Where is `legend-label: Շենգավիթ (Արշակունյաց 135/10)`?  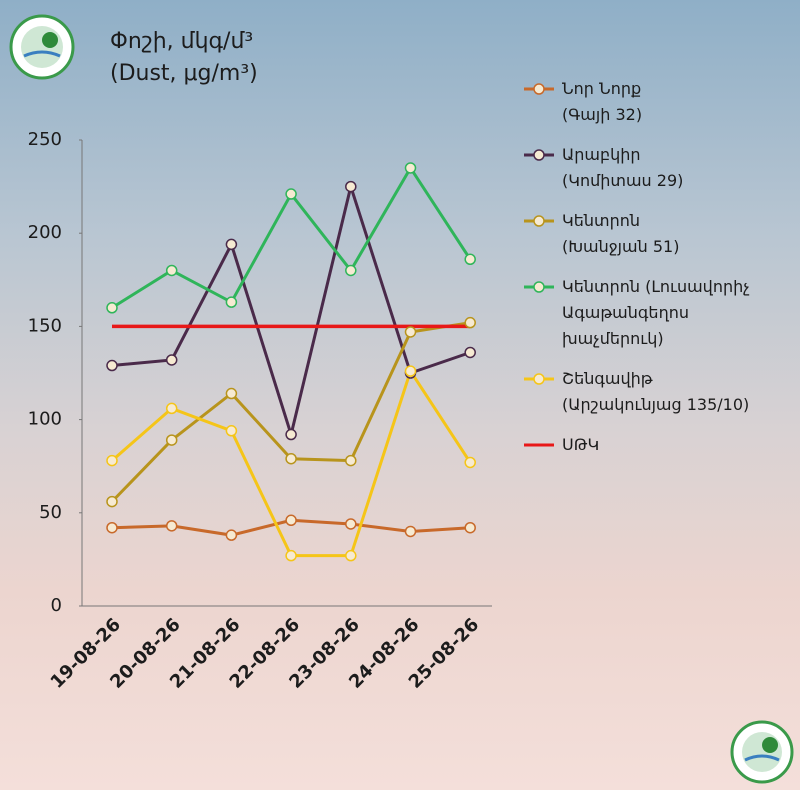
legend-label: Շենգավիթ (Արշակունյաց 135/10) is located at coordinates (656, 391).